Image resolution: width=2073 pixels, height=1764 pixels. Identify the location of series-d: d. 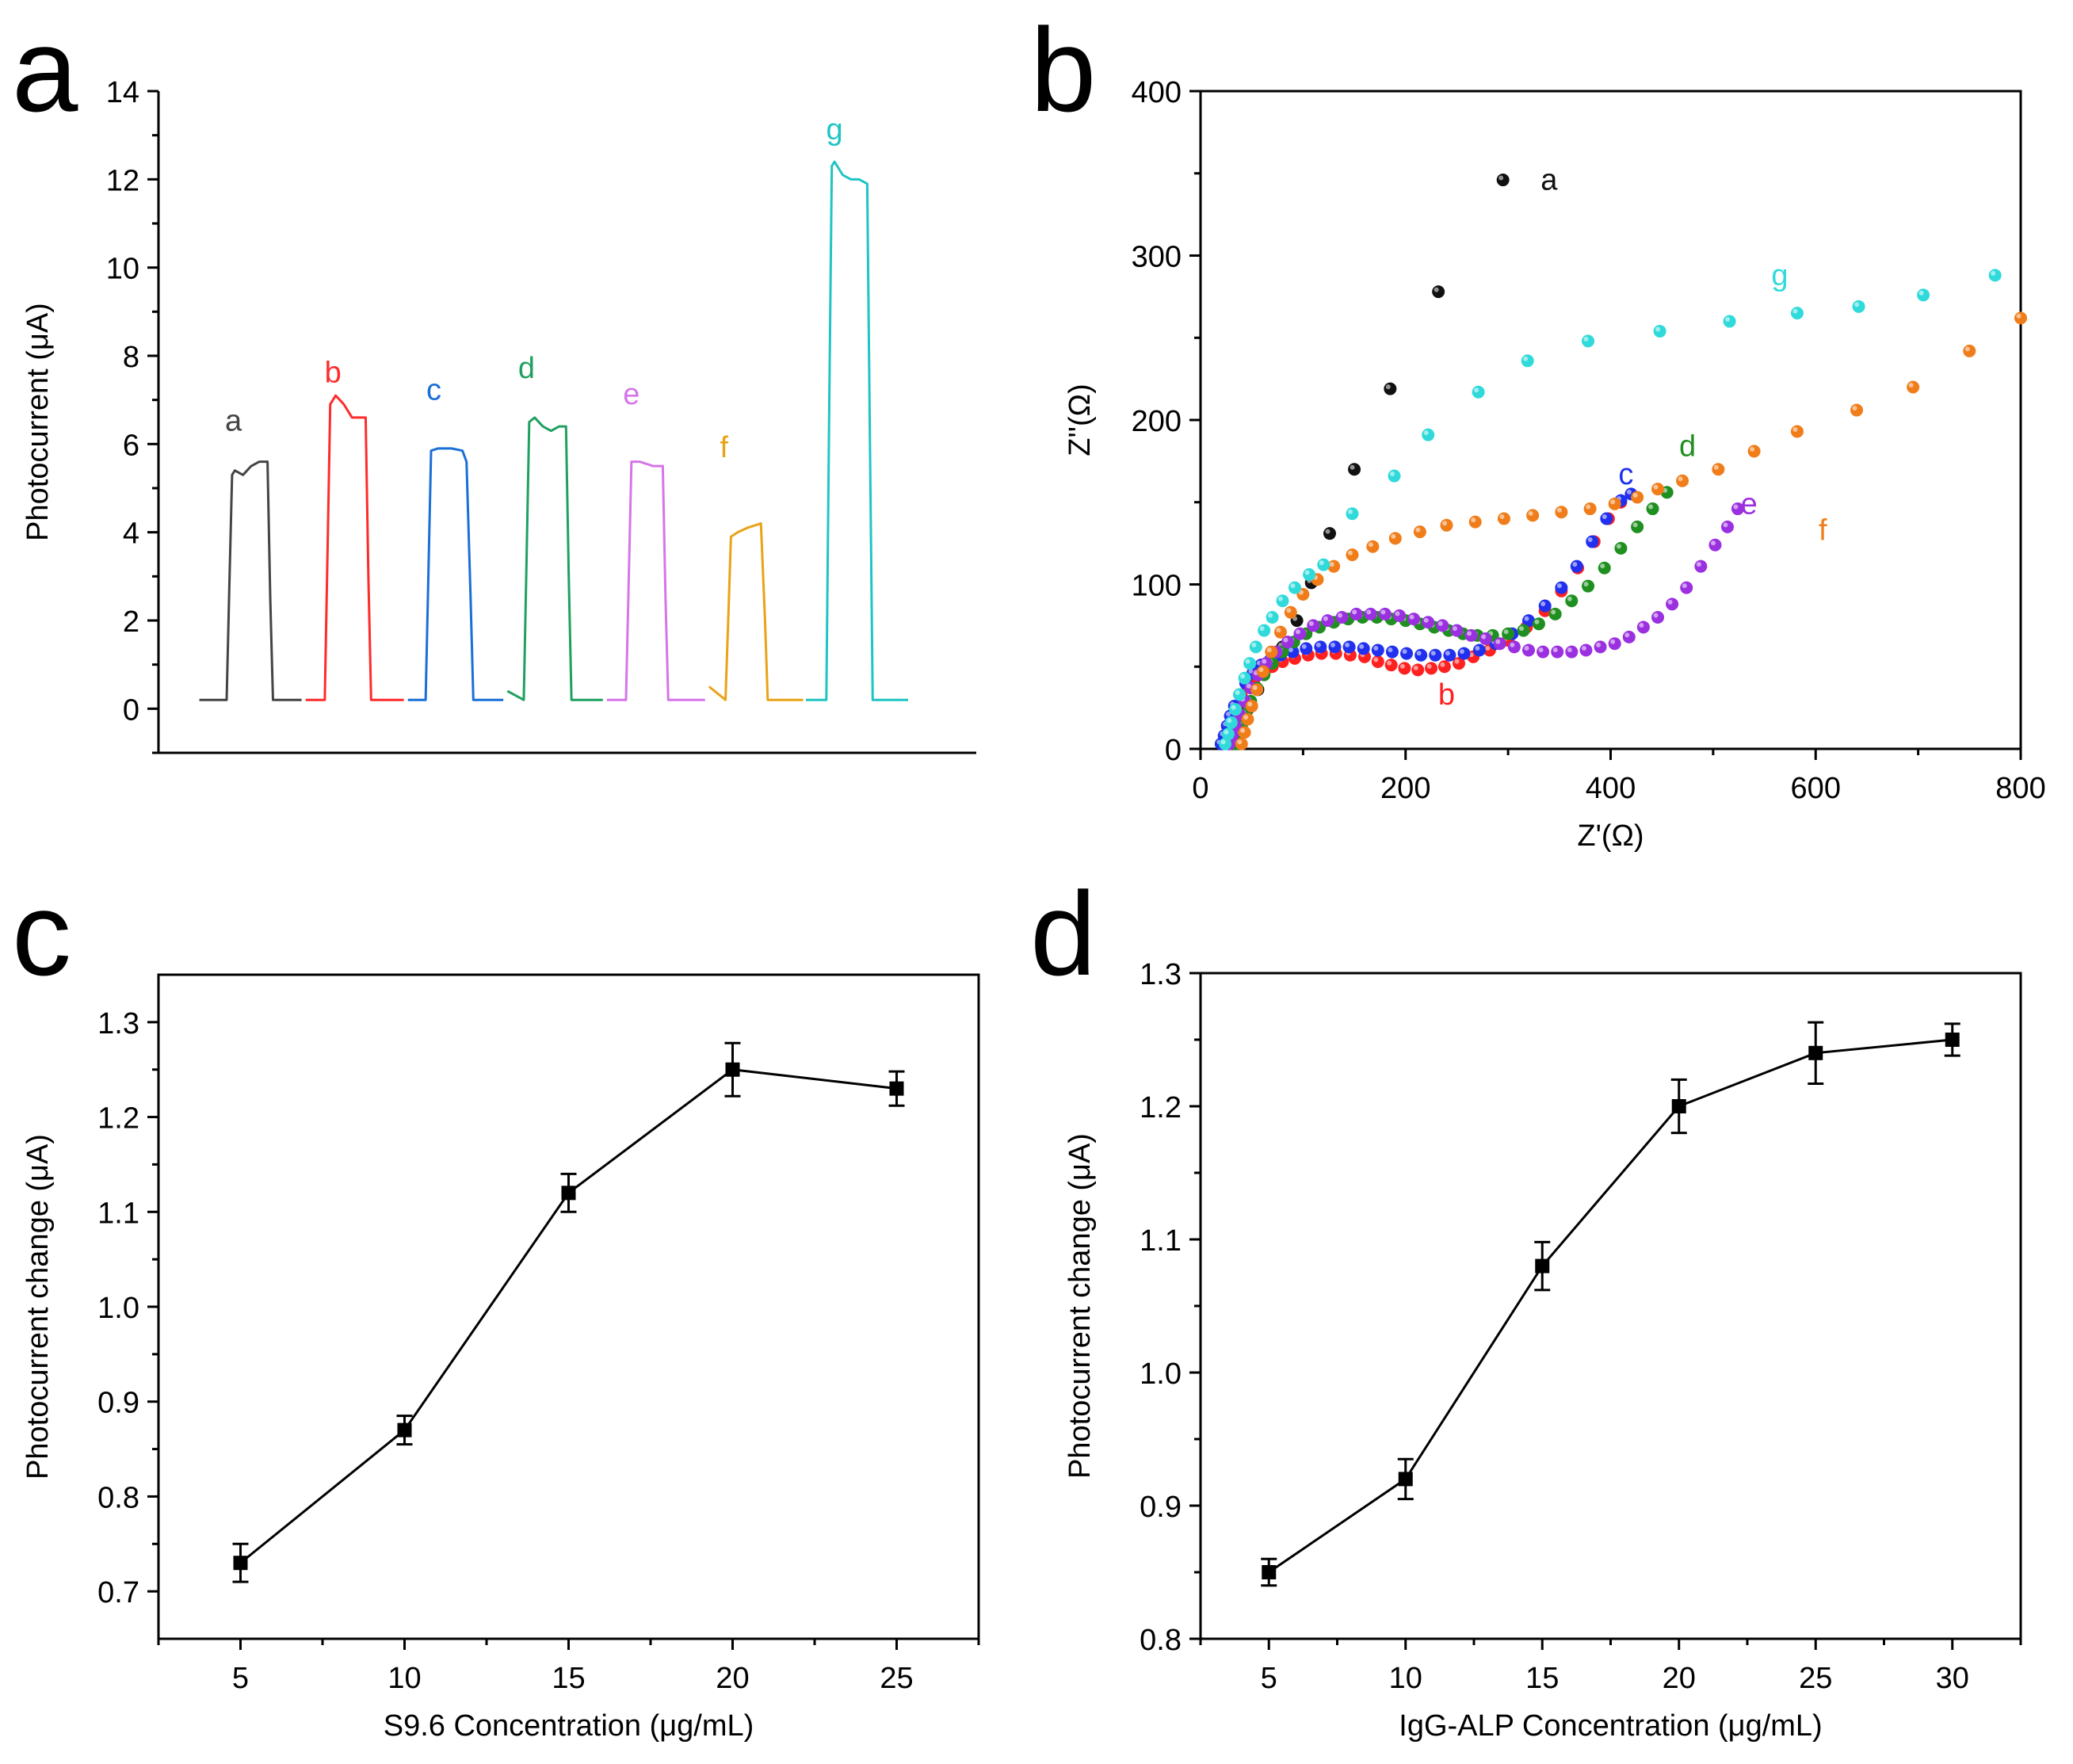
(554, 526).